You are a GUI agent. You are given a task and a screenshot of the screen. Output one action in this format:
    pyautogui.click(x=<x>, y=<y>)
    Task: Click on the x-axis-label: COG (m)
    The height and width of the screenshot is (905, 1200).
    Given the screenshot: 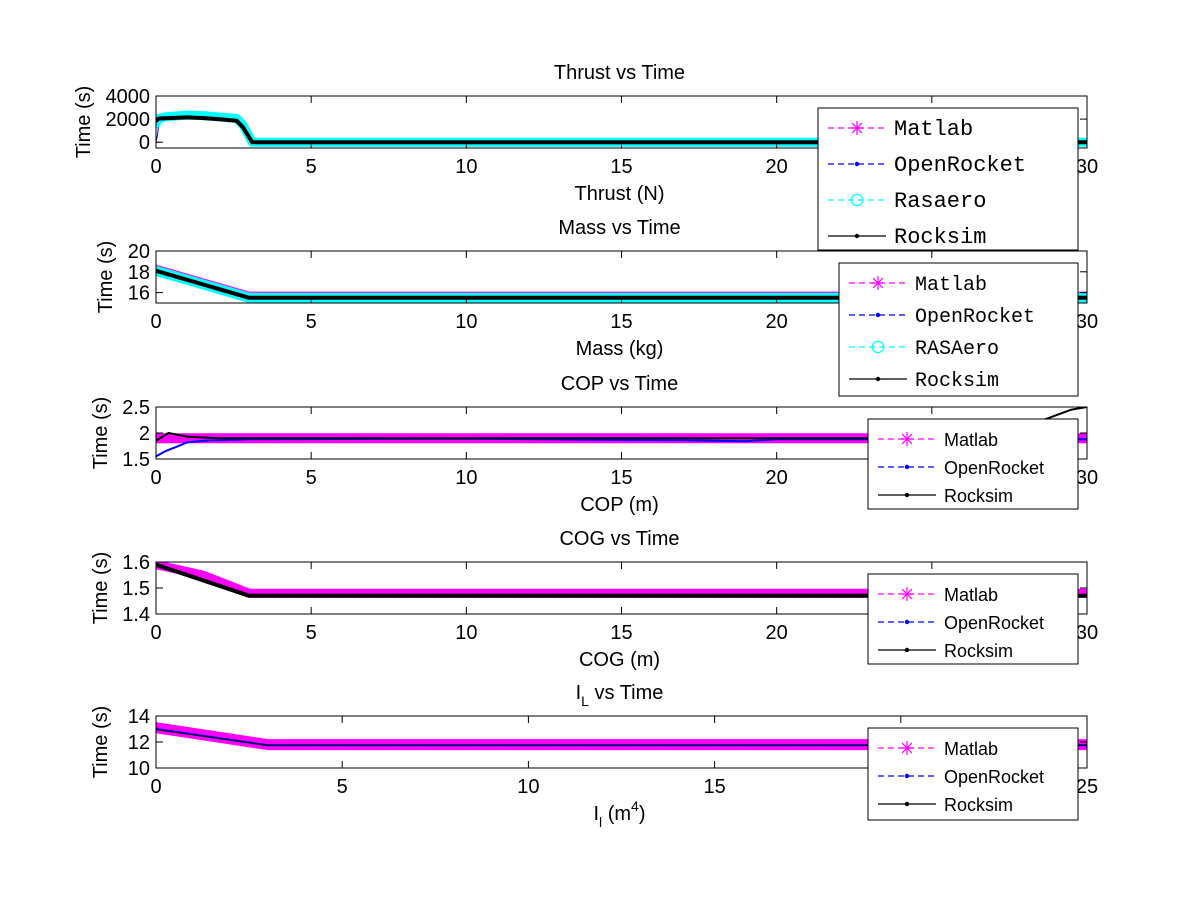 What is the action you would take?
    pyautogui.click(x=619, y=660)
    